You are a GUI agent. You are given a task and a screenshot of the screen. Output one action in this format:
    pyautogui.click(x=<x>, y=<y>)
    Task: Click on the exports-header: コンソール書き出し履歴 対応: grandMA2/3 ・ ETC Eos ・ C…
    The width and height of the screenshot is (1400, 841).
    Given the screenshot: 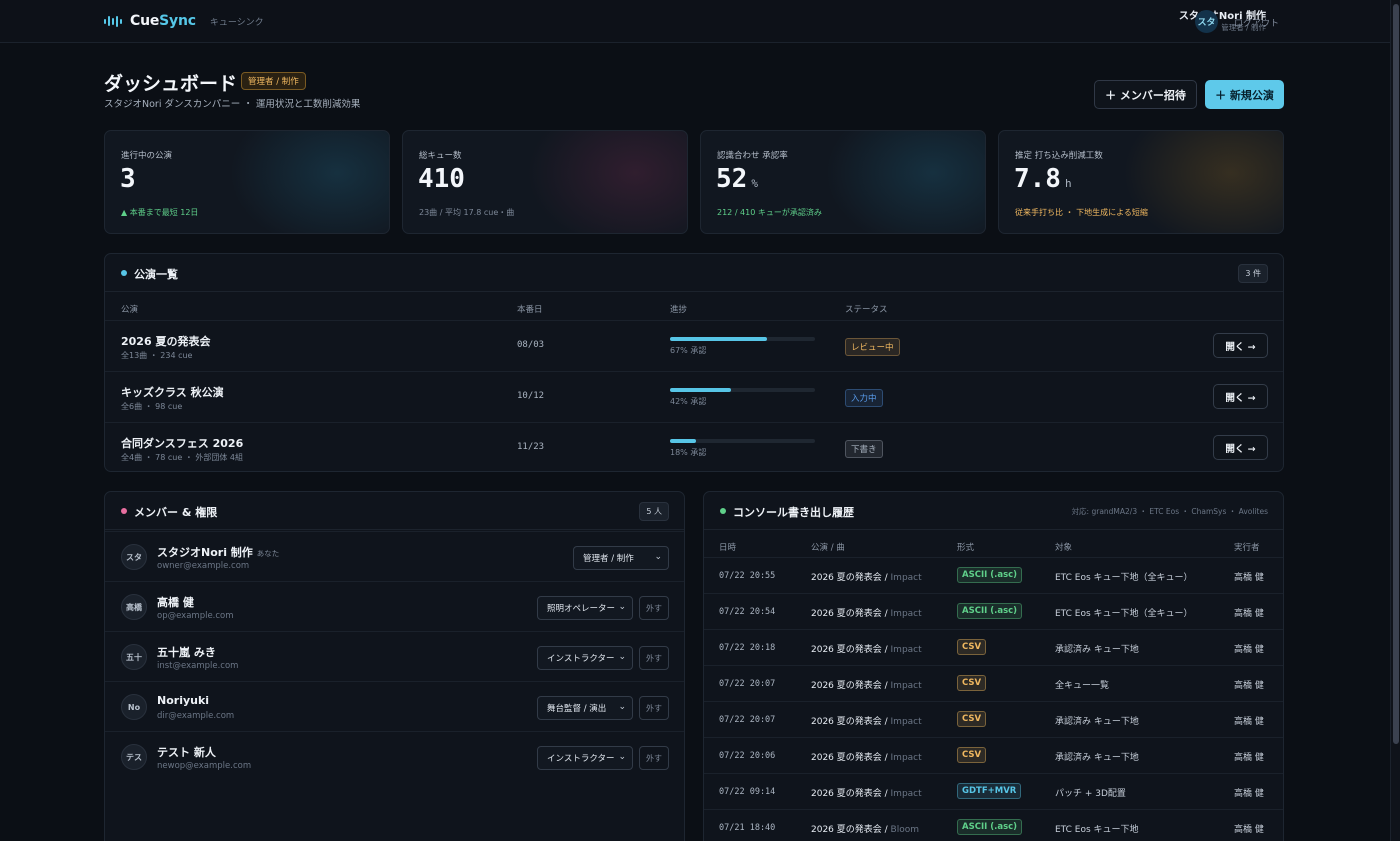 What is the action you would take?
    pyautogui.click(x=993, y=511)
    